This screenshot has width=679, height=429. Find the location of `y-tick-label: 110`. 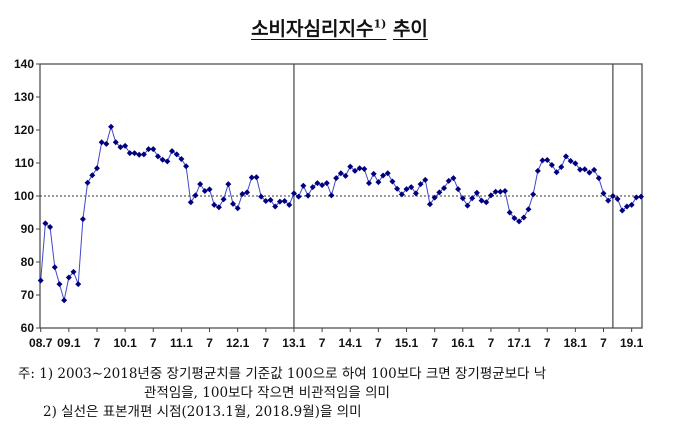

y-tick-label: 110 is located at coordinates (25, 163).